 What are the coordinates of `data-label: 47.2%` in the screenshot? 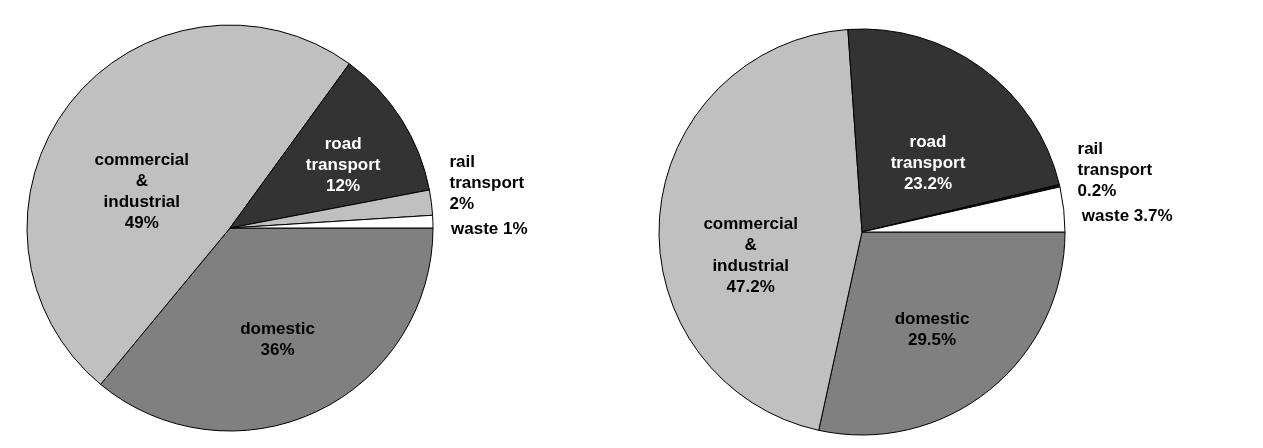 It's located at (750, 286).